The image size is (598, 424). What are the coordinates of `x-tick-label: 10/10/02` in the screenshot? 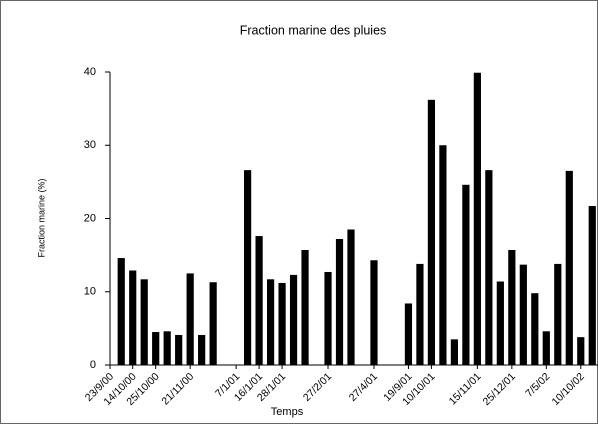 It's located at (567, 388).